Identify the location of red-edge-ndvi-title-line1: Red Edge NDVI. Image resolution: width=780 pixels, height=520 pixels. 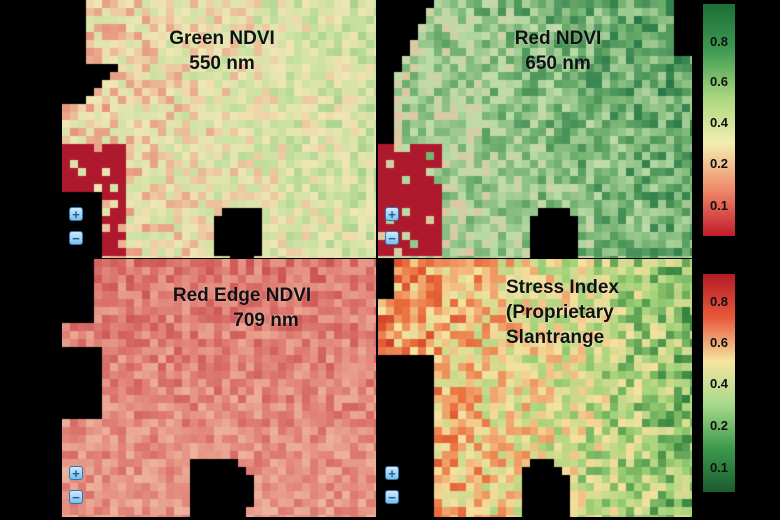
(242, 295).